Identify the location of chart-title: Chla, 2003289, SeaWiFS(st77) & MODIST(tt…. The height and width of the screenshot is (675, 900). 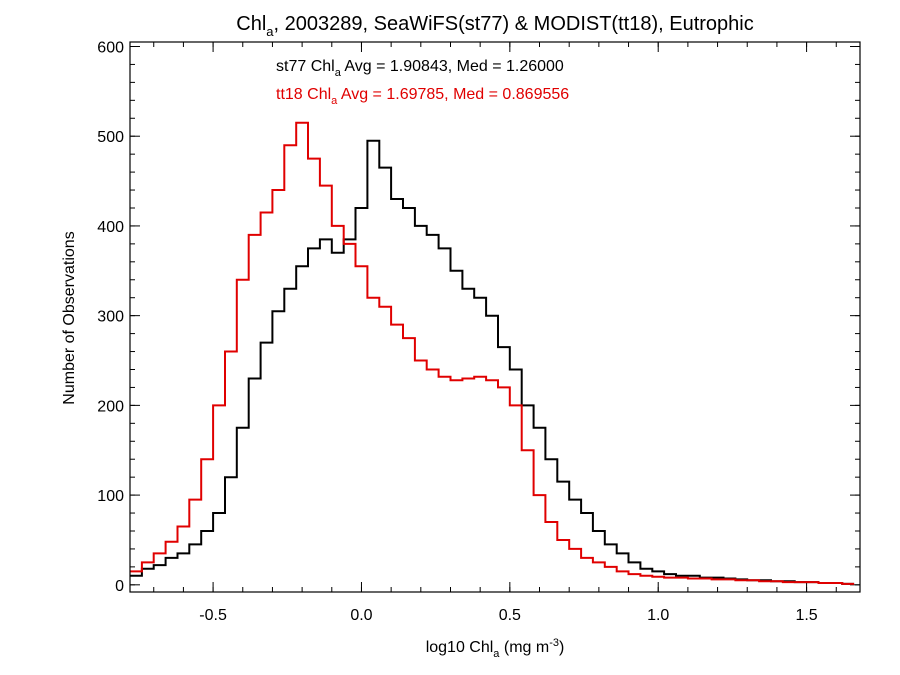
(494, 26).